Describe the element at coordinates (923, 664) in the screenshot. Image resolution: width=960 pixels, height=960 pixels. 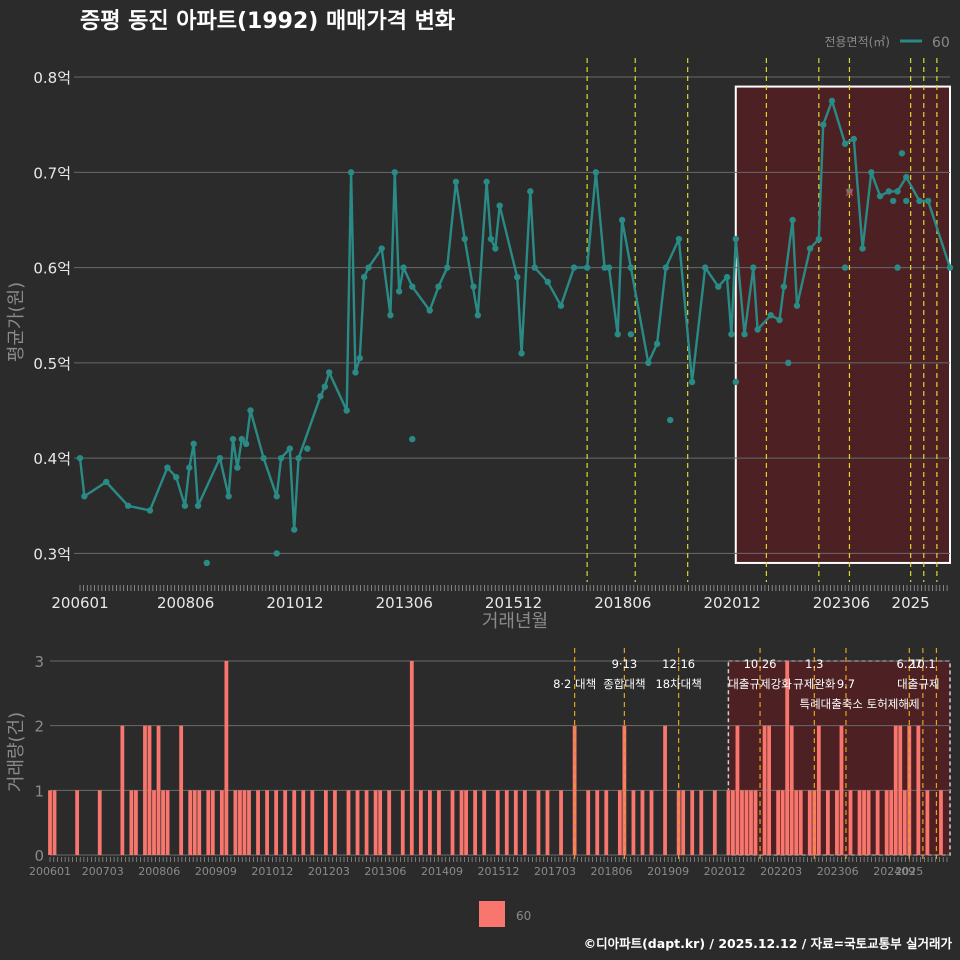
I see `volume-policy-label: 10.1` at that location.